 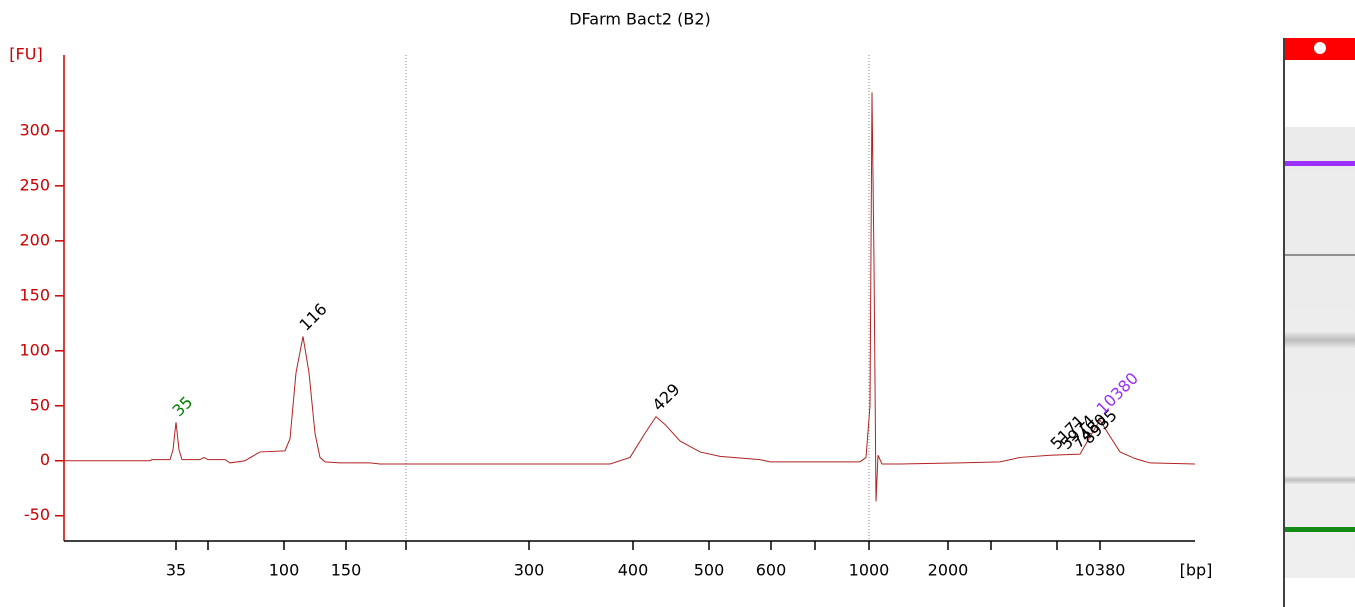 I want to click on peak-label: 116, so click(x=313, y=316).